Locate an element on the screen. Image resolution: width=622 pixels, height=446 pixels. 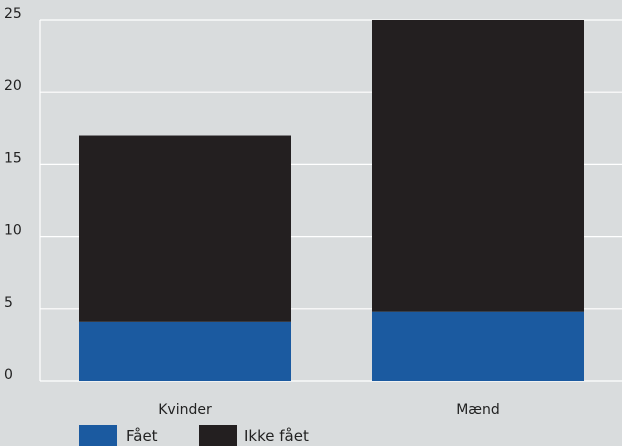
legend-swatch-faaet is located at coordinates (98, 435).